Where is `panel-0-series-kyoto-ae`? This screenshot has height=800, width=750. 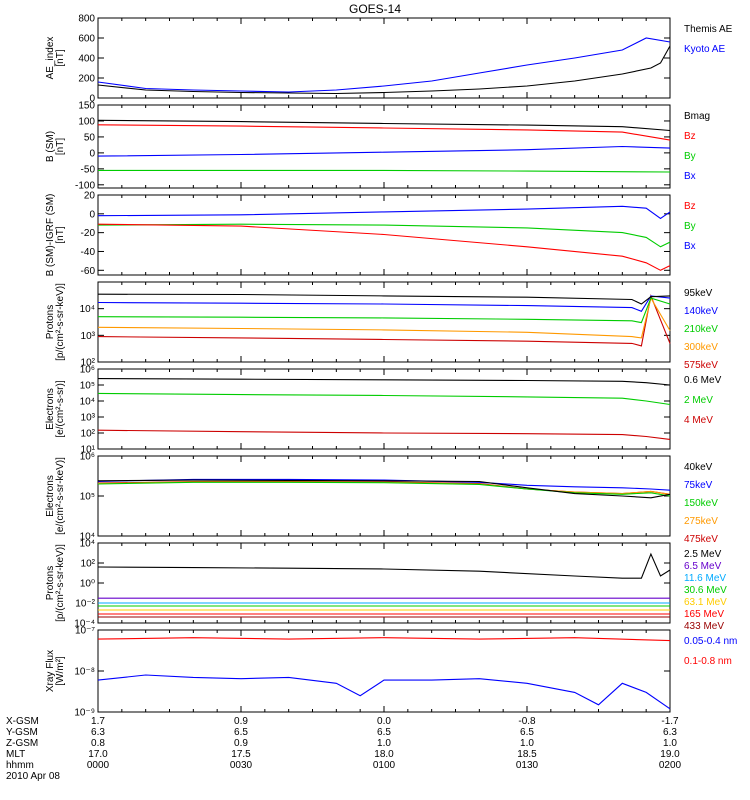 panel-0-series-kyoto-ae is located at coordinates (384, 65).